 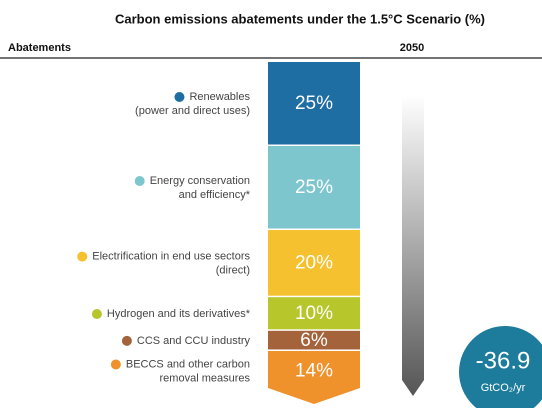 I want to click on total-unit: GtCO₂/yr, so click(x=503, y=388).